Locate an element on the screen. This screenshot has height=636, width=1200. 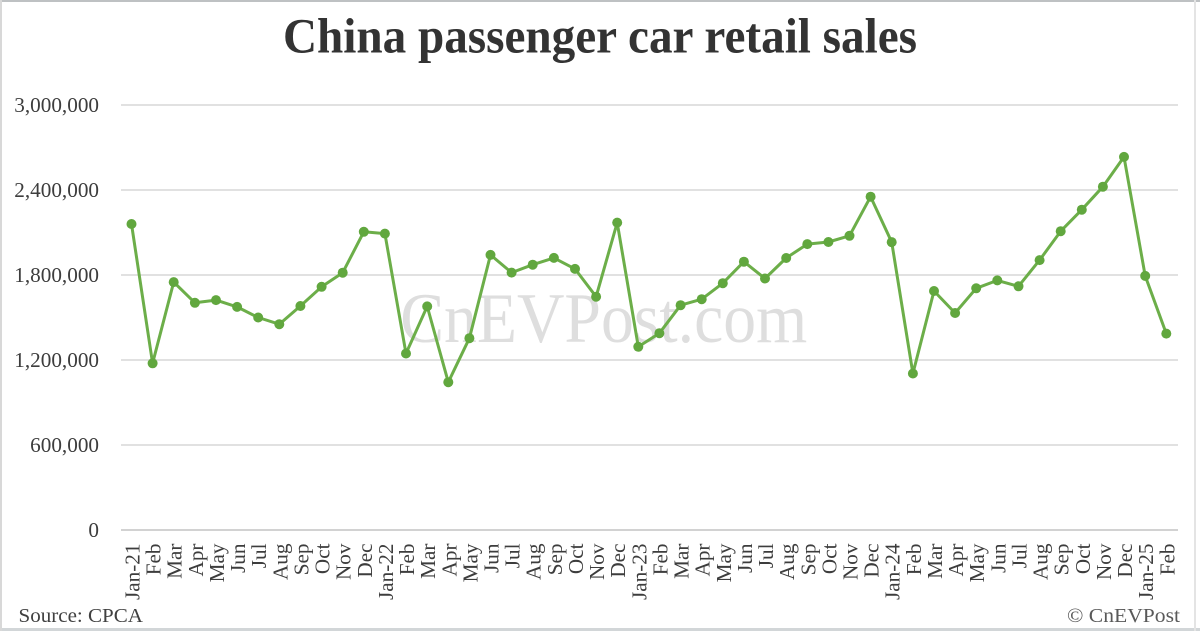
svg-text: 600,000 is located at coordinates (64, 445).